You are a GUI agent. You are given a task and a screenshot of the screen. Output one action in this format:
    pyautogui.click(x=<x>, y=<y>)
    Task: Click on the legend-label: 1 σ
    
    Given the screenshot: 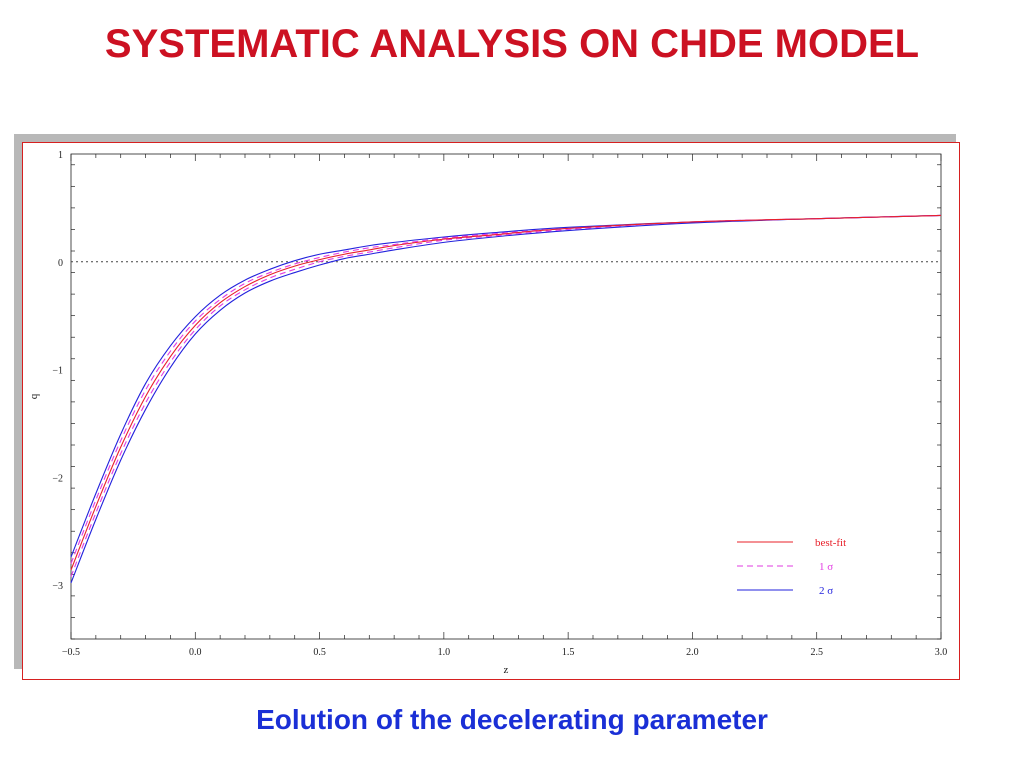 What is the action you would take?
    pyautogui.click(x=826, y=567)
    